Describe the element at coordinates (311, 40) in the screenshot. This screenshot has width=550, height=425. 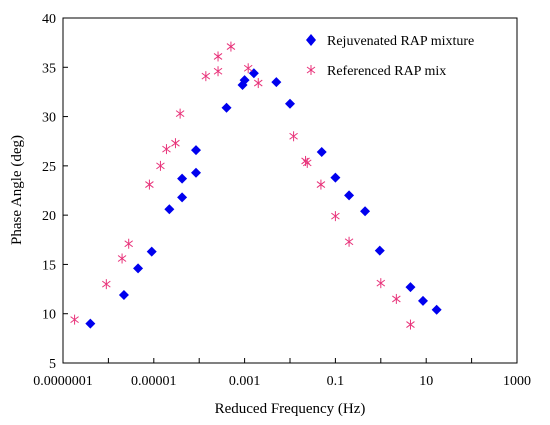
I see `legend-marker-diamond` at that location.